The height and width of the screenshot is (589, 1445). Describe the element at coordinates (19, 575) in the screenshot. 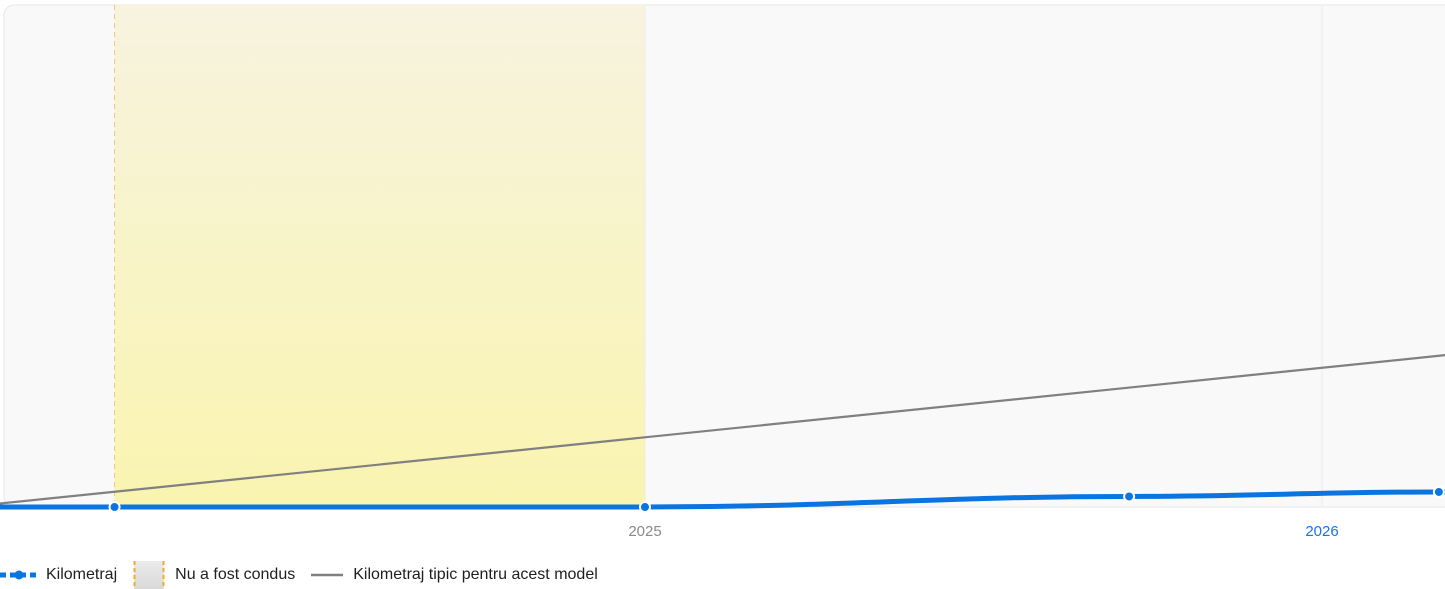

I see `legend-swatch-kilometraj` at that location.